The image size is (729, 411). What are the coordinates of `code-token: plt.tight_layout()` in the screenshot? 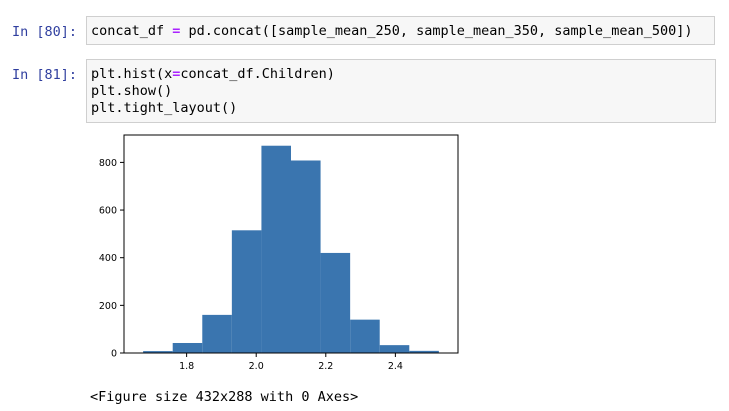 It's located at (164, 108).